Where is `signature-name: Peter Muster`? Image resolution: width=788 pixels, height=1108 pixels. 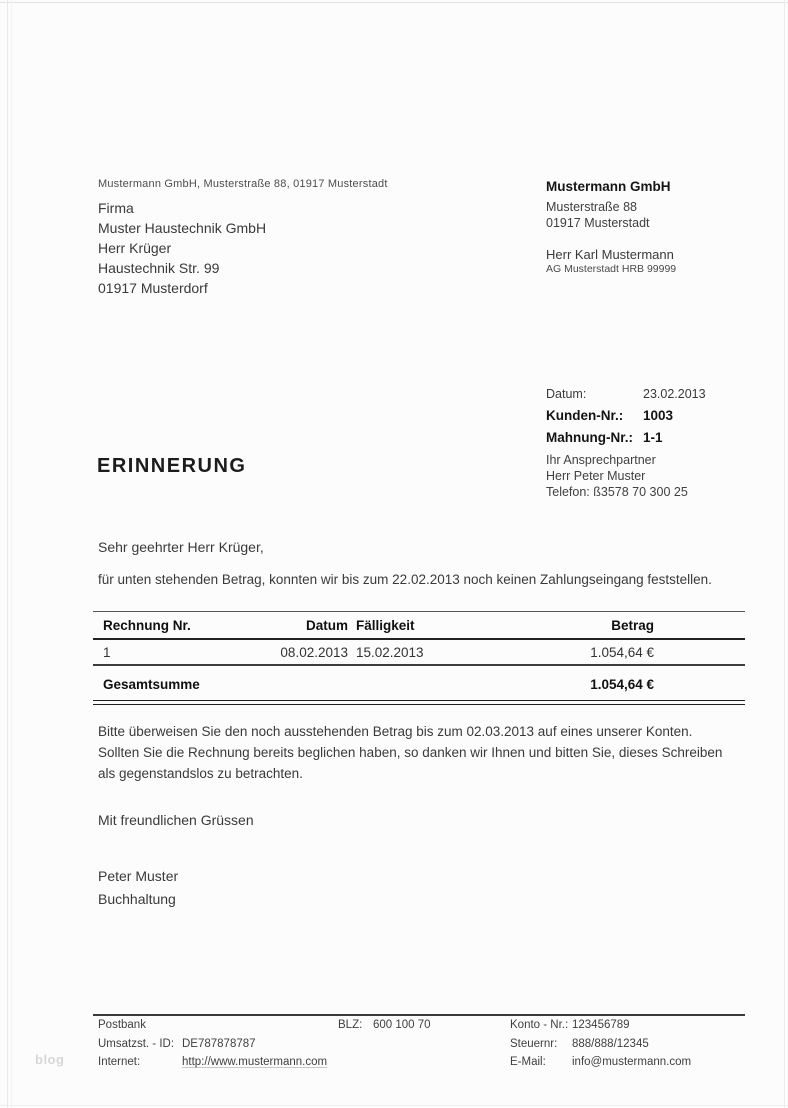 signature-name: Peter Muster is located at coordinates (138, 876).